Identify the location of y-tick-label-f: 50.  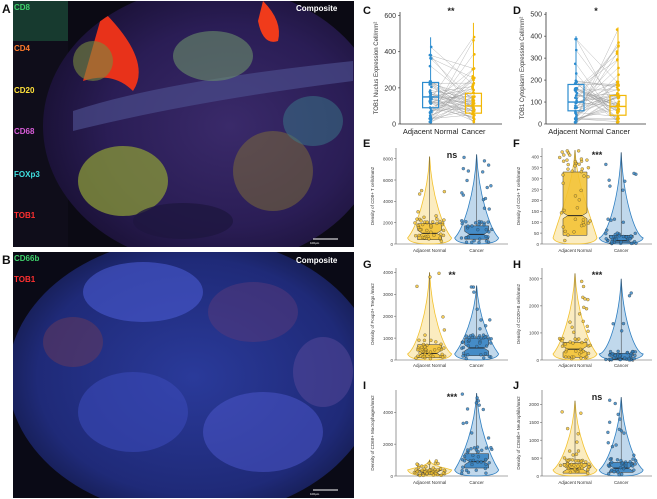
(537, 233).